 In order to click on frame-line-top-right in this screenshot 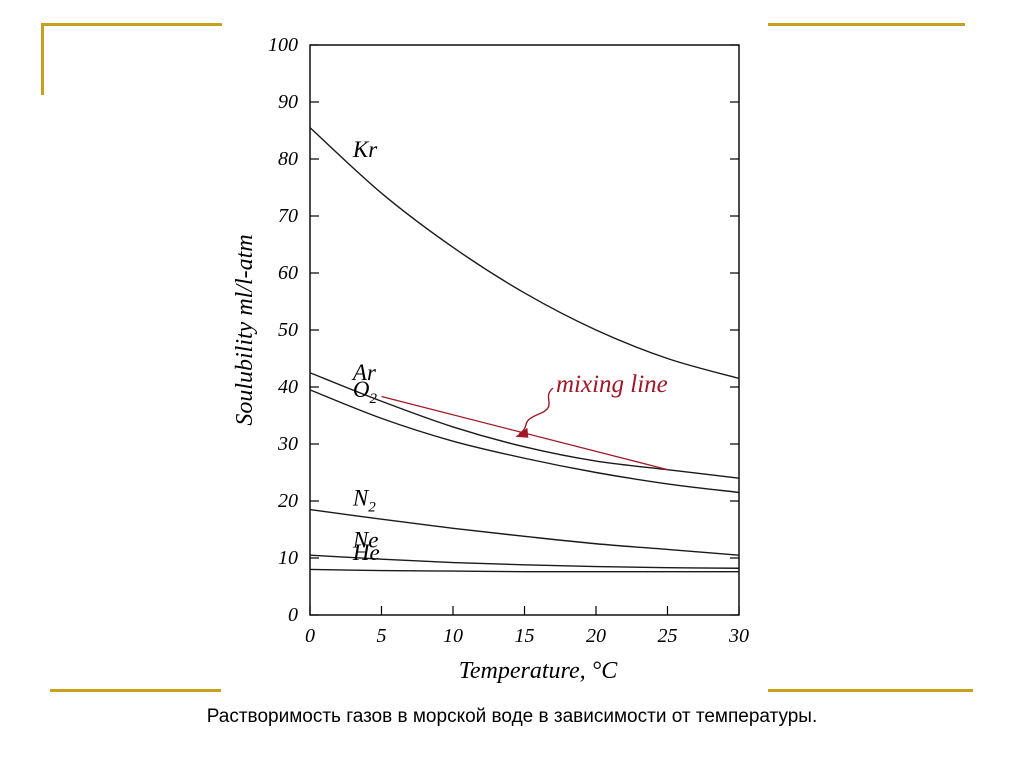, I will do `click(866, 24)`.